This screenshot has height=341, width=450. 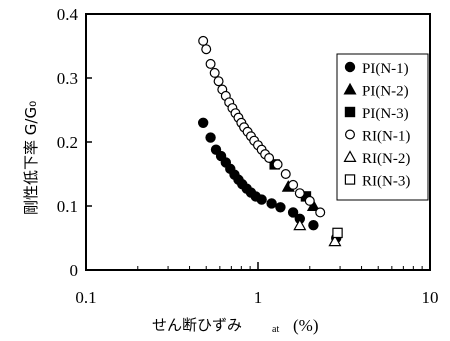 What do you see at coordinates (386, 182) in the screenshot?
I see `legend-label: RI(N-3)` at bounding box center [386, 182].